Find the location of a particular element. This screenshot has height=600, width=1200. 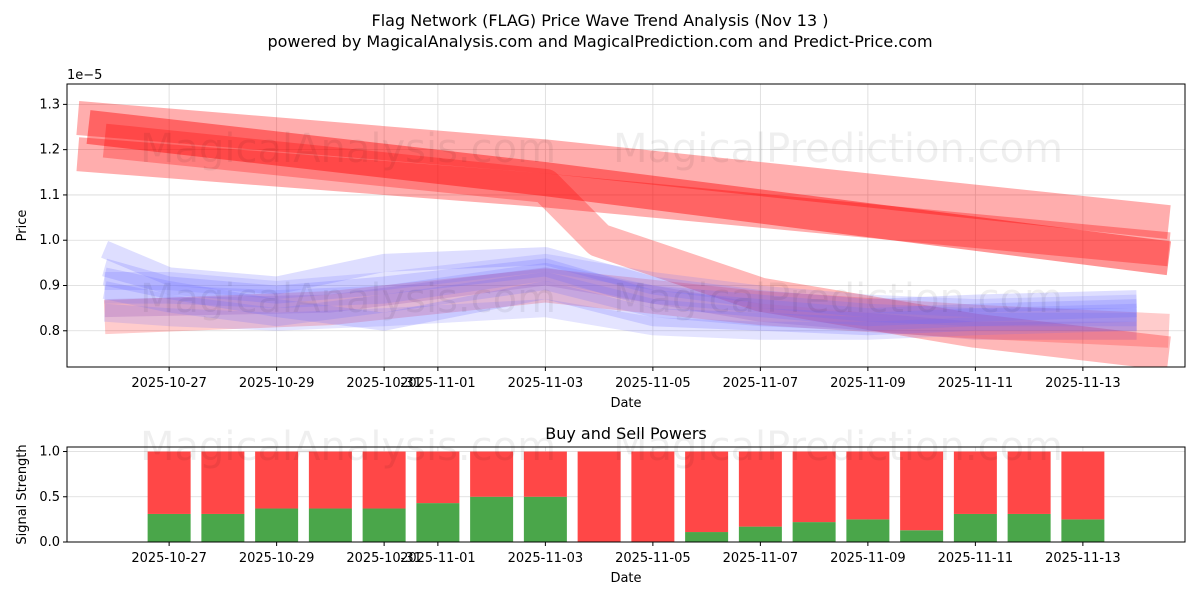

signal-y-tick-label: 0.0 is located at coordinates (49, 542).